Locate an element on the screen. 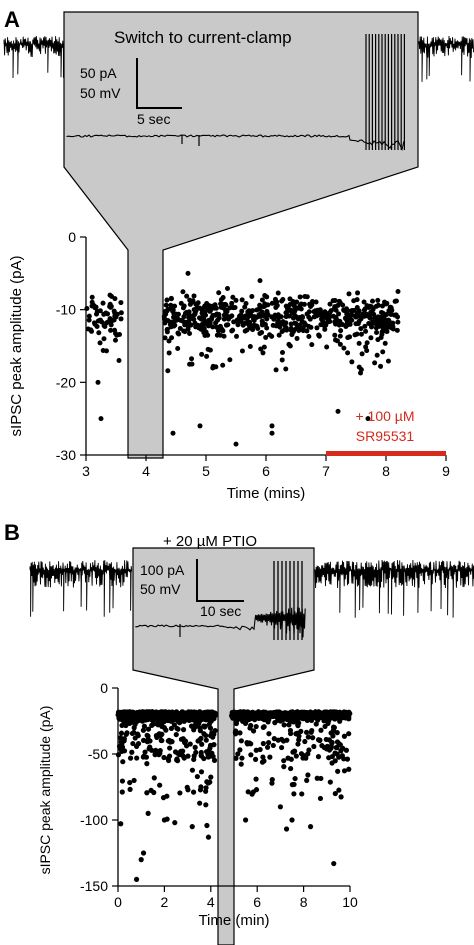  x-tick-label: 3 is located at coordinates (86, 471).